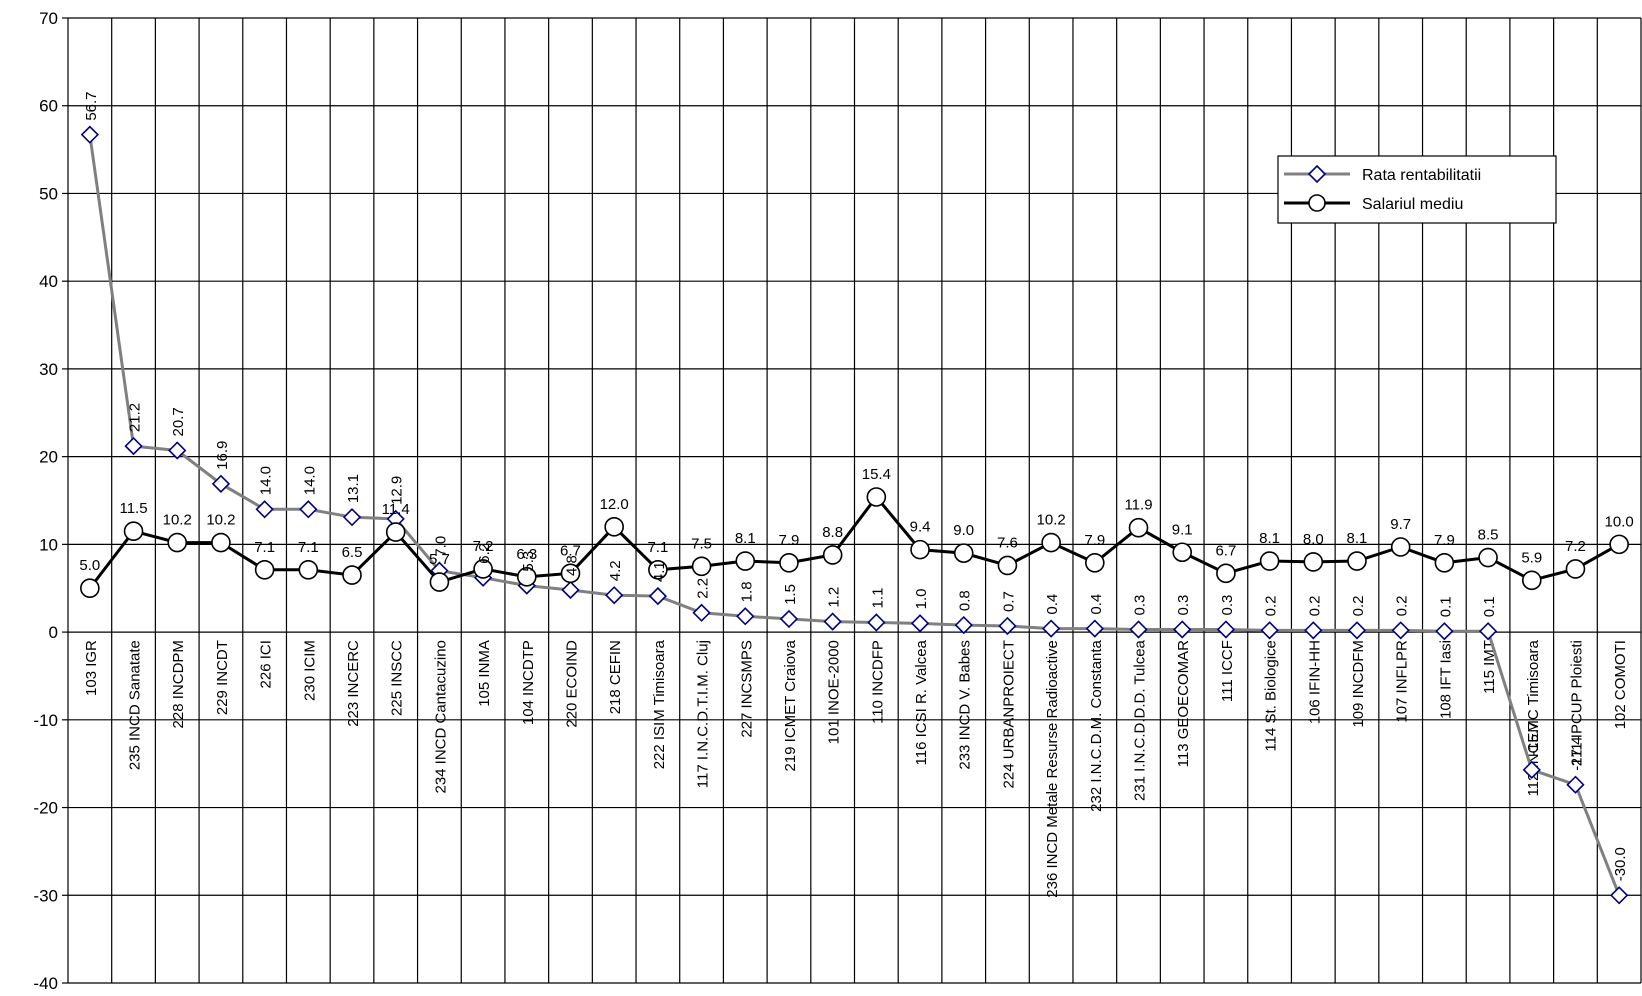 The width and height of the screenshot is (1642, 996). Describe the element at coordinates (1317, 174) in the screenshot. I see `legend-marker-rate` at that location.